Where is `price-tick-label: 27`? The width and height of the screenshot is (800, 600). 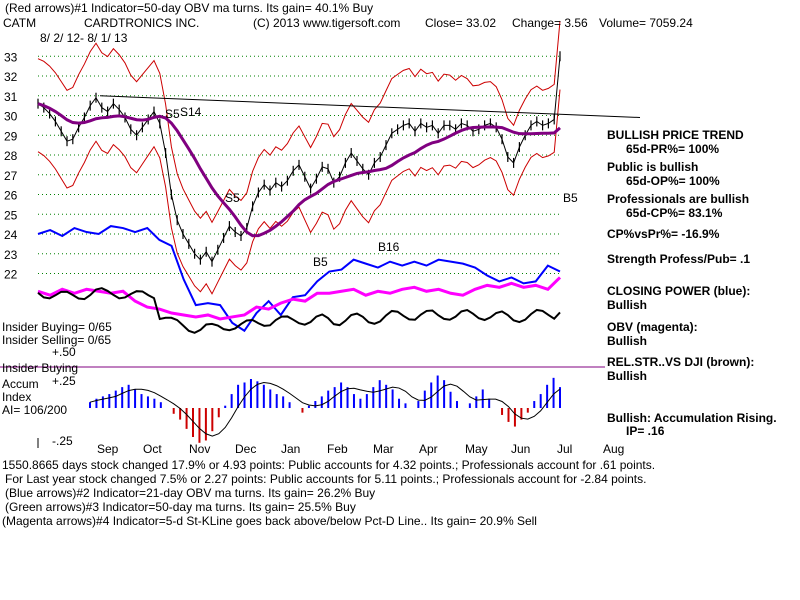 price-tick-label: 27 is located at coordinates (11, 176).